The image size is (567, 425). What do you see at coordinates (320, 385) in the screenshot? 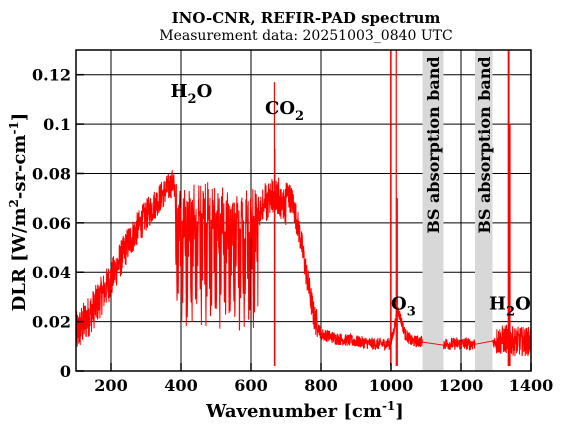
I see `x-tick-label-3: 800` at bounding box center [320, 385].